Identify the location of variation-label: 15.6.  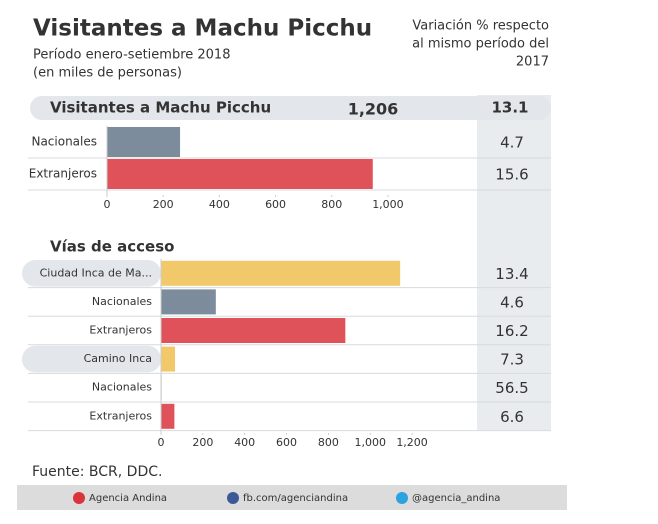
(511, 175).